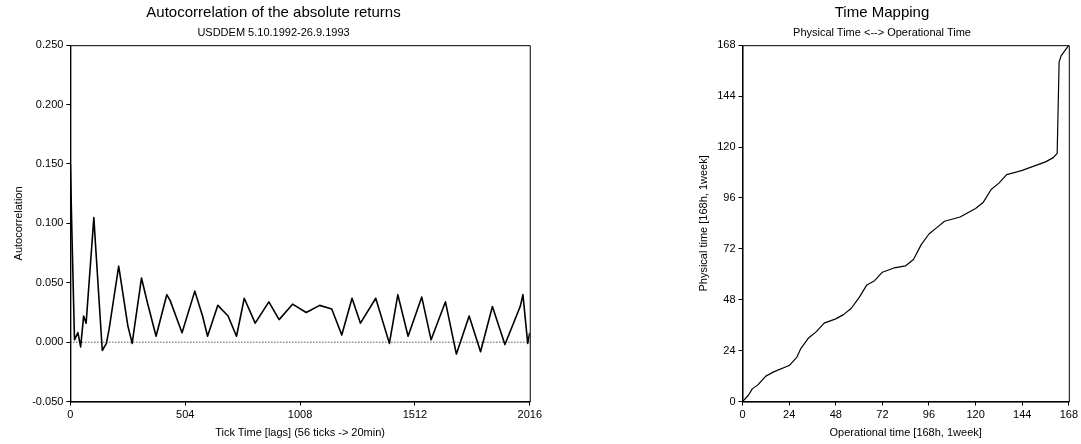 This screenshot has width=1081, height=444. Describe the element at coordinates (1022, 414) in the screenshot. I see `x-tick-label: 144` at that location.